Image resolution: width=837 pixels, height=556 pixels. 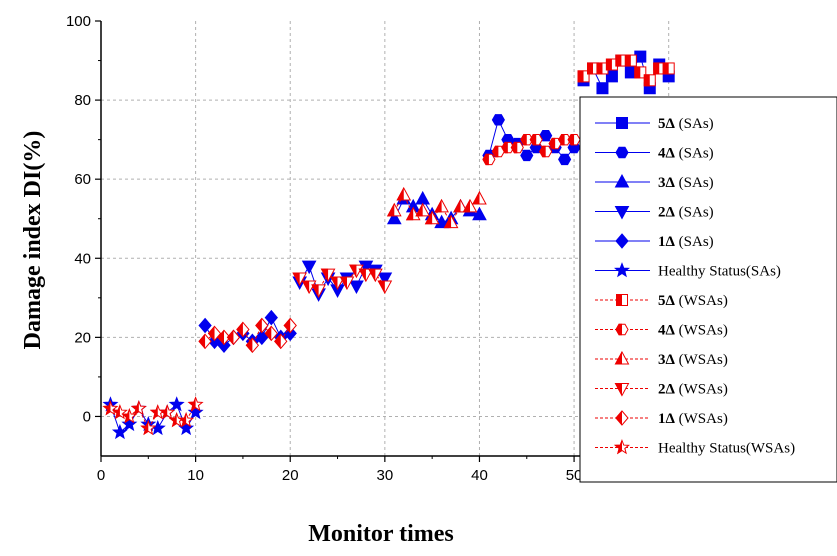 I want to click on legend-label-rest: Healthy Status(WSAs), so click(x=726, y=449).